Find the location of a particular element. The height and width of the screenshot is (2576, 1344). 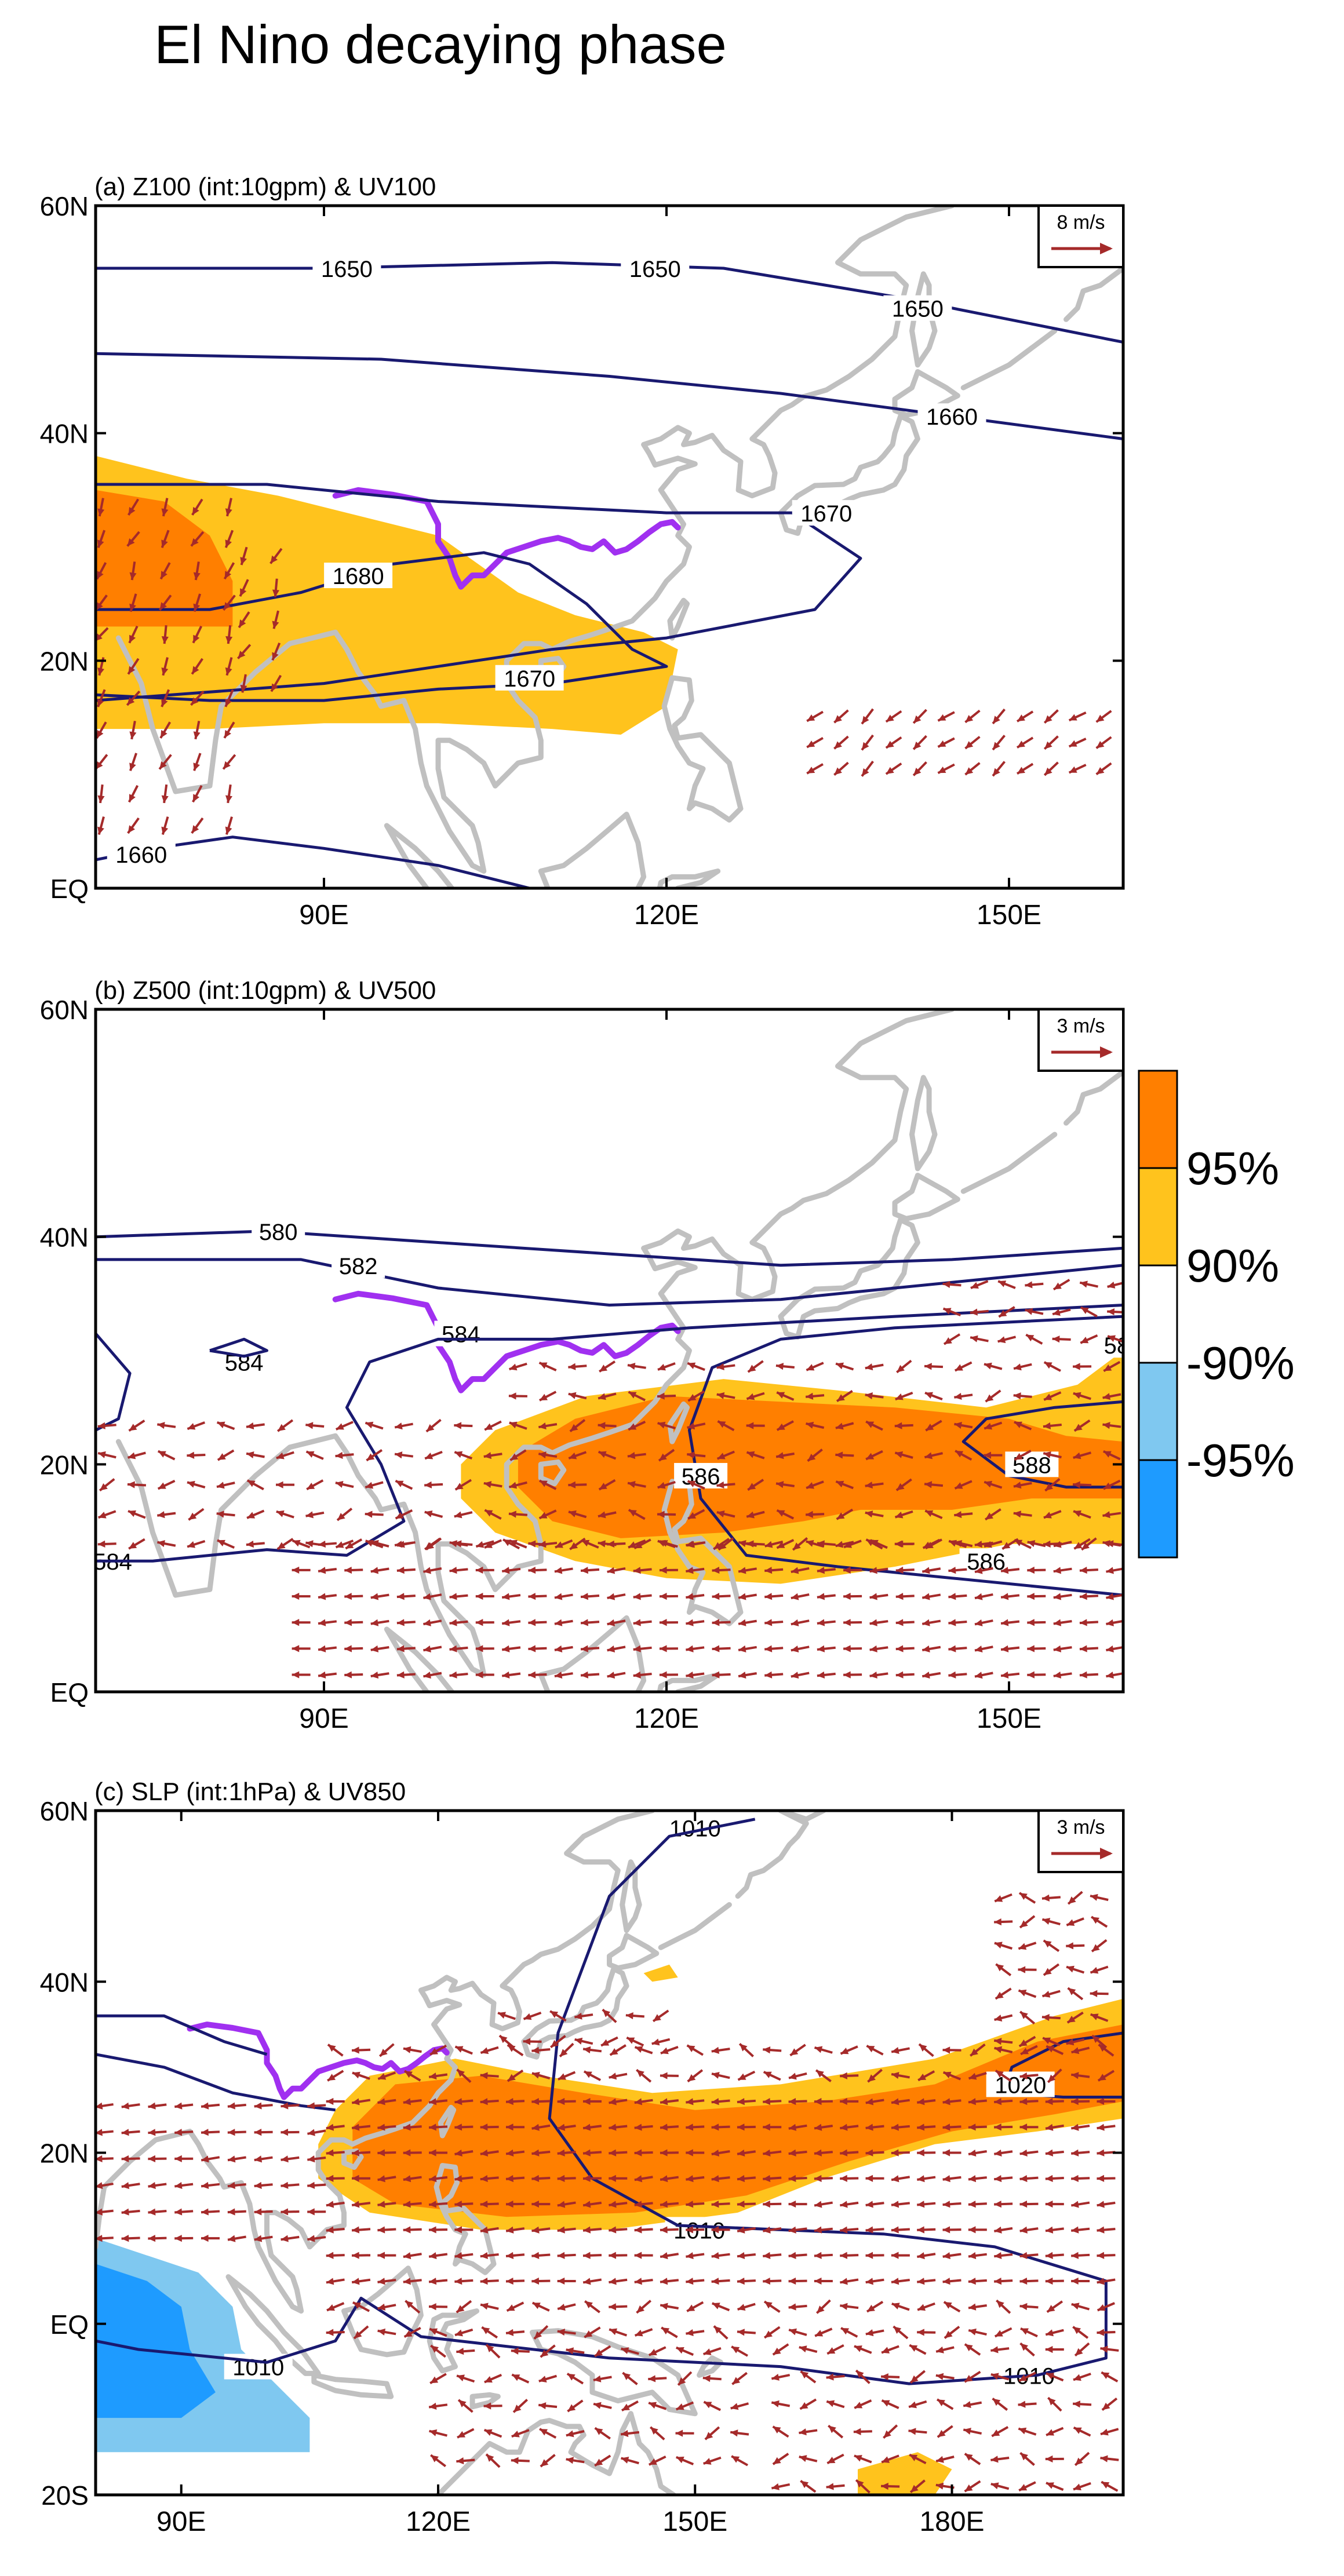

colorbar-label: -95% is located at coordinates (1240, 1460).